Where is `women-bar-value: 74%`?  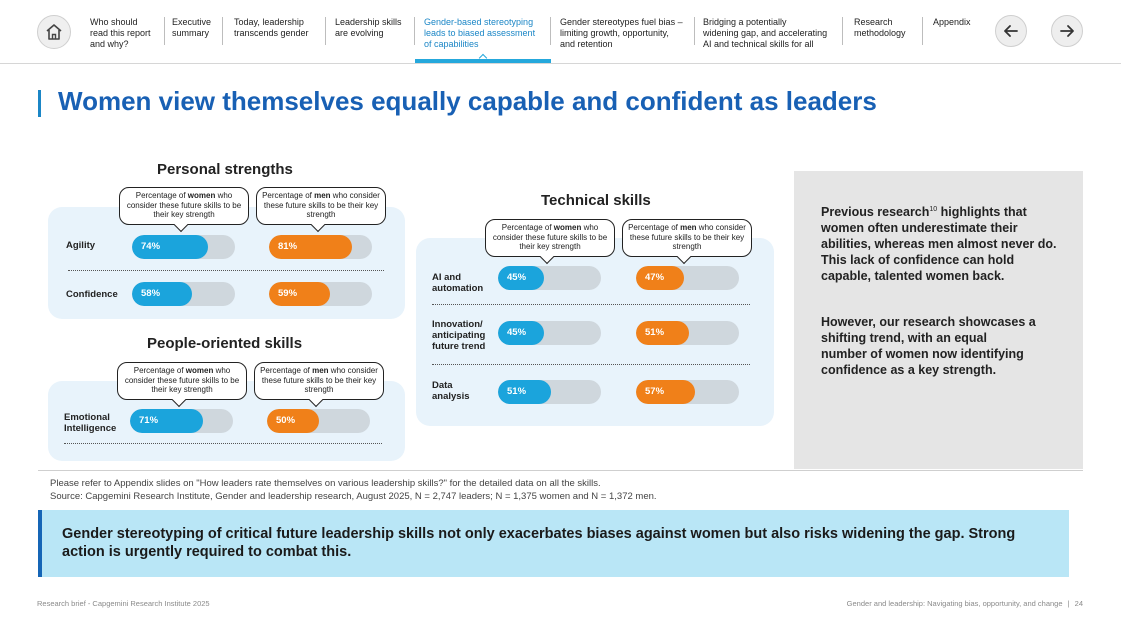
women-bar-value: 74% is located at coordinates (151, 246).